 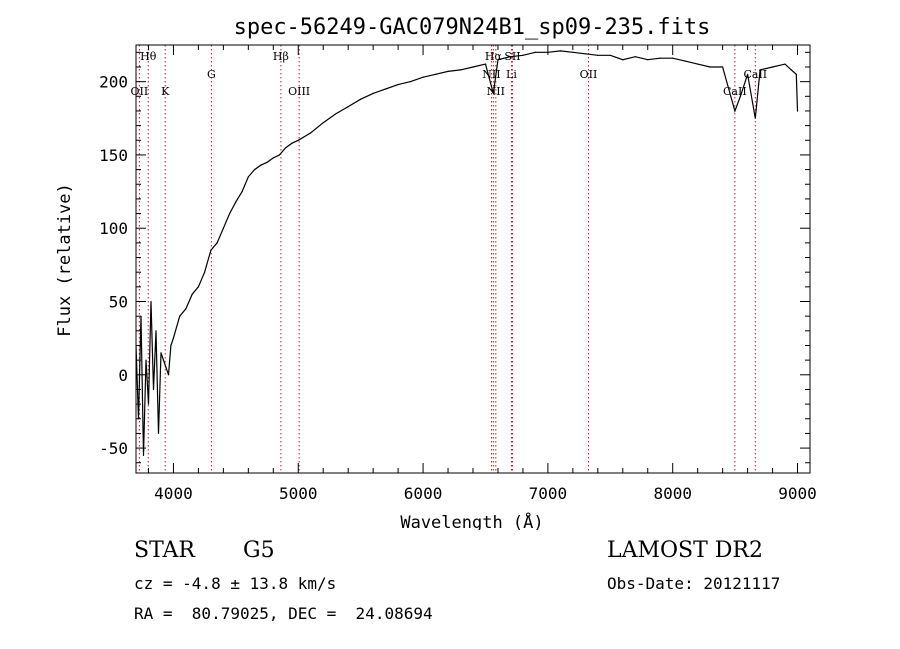 I want to click on object-class: STAR, so click(x=164, y=550).